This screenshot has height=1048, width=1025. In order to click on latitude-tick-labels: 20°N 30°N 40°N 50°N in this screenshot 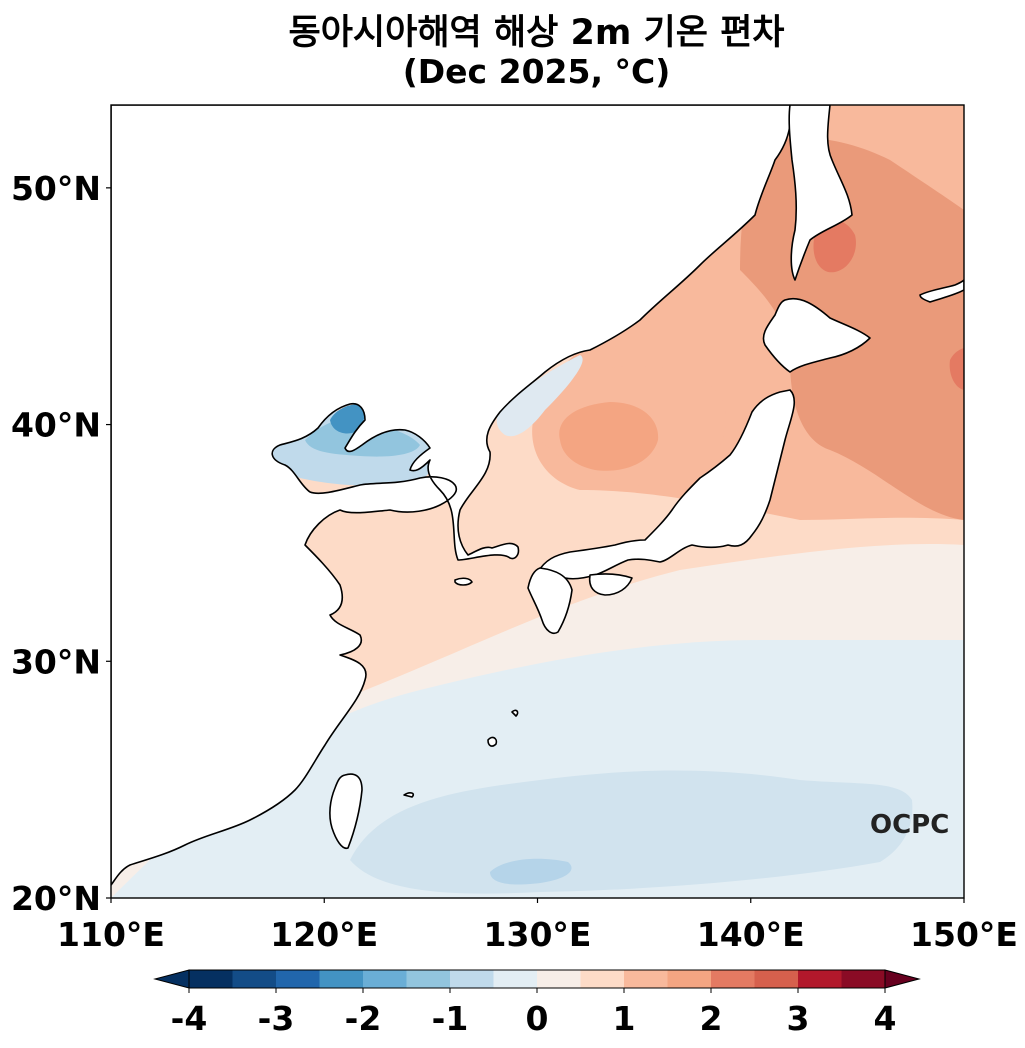, I will do `click(61, 543)`.